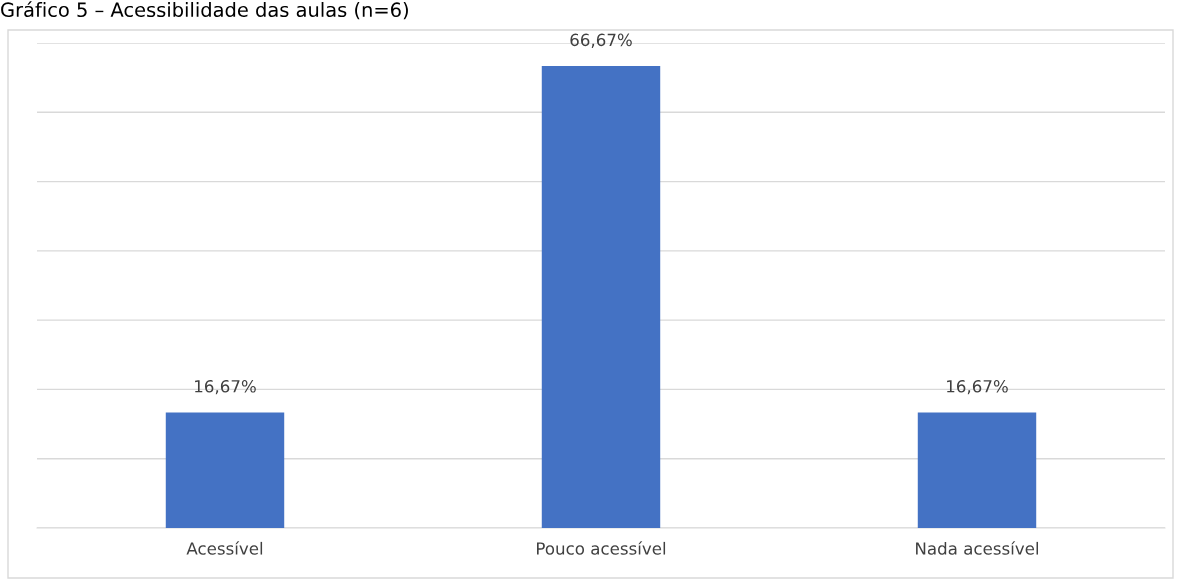 The image size is (1181, 580). I want to click on x-tick-label: Acessível, so click(224, 548).